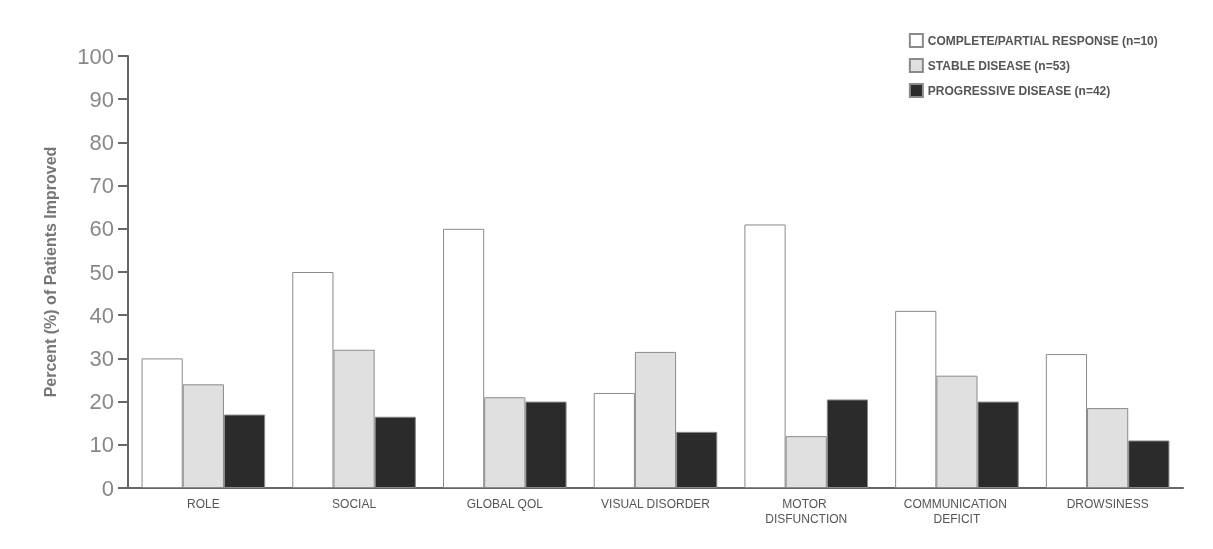 The height and width of the screenshot is (549, 1213). What do you see at coordinates (656, 503) in the screenshot?
I see `x-tick-label: VISUAL DISORDER` at bounding box center [656, 503].